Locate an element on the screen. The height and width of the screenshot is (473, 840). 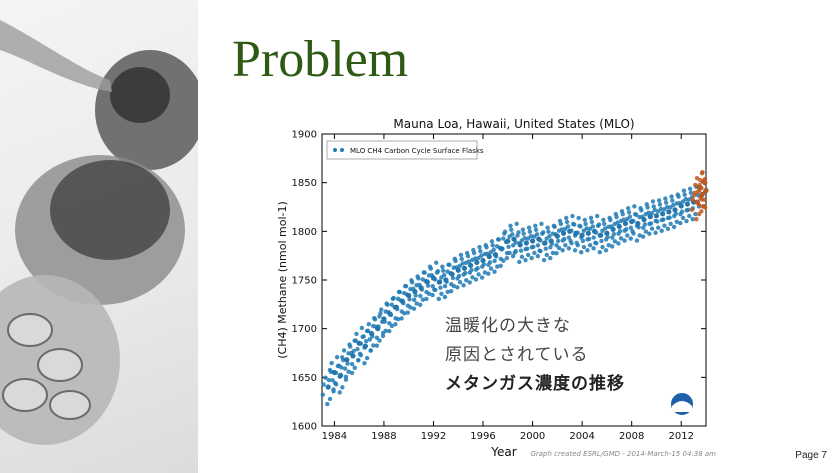
y-tick-label: 1650 is located at coordinates (304, 378).